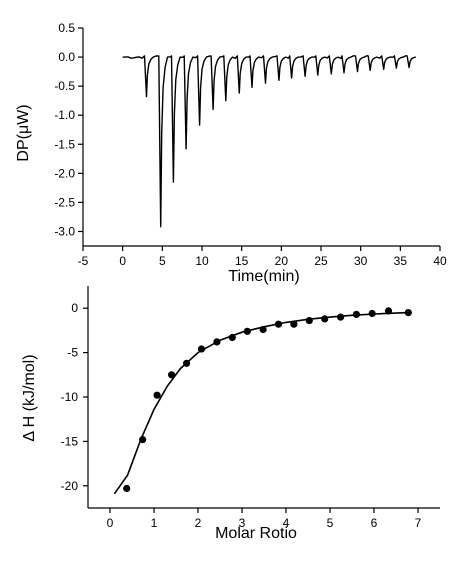 Image resolution: width=474 pixels, height=573 pixels. Describe the element at coordinates (361, 261) in the screenshot. I see `thermogram-x-tick-label: 30` at that location.